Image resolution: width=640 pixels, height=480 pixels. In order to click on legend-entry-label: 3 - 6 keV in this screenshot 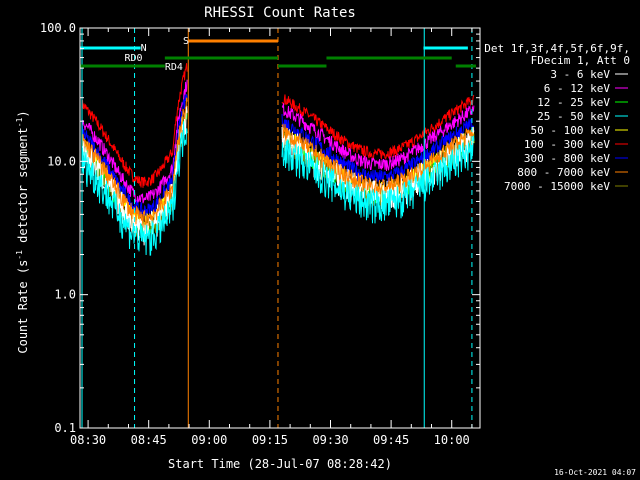, I will do `click(580, 74)`.